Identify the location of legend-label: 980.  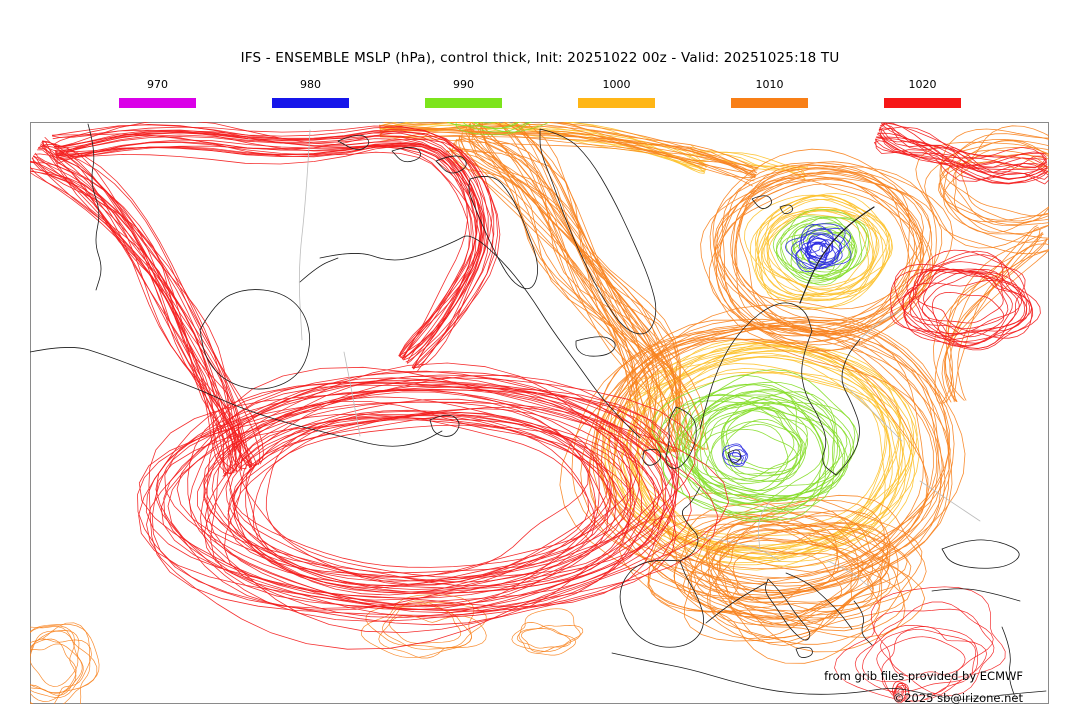
(310, 84).